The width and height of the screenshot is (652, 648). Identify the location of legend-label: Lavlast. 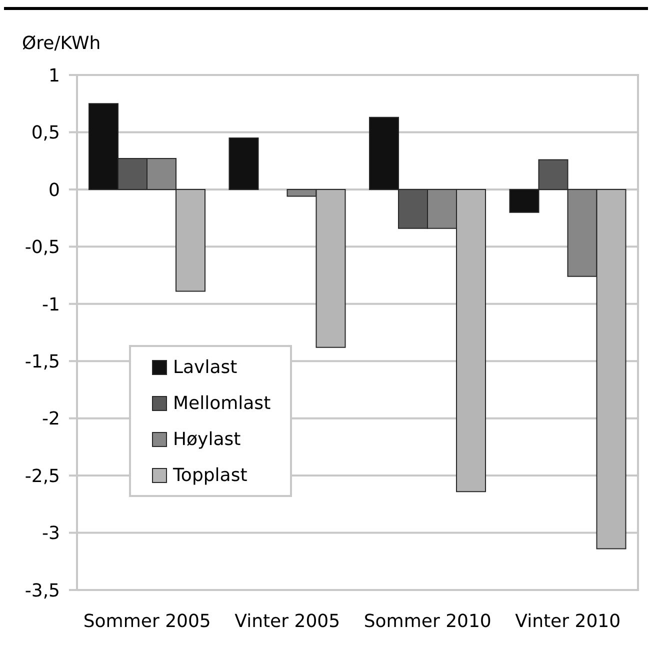
(205, 367).